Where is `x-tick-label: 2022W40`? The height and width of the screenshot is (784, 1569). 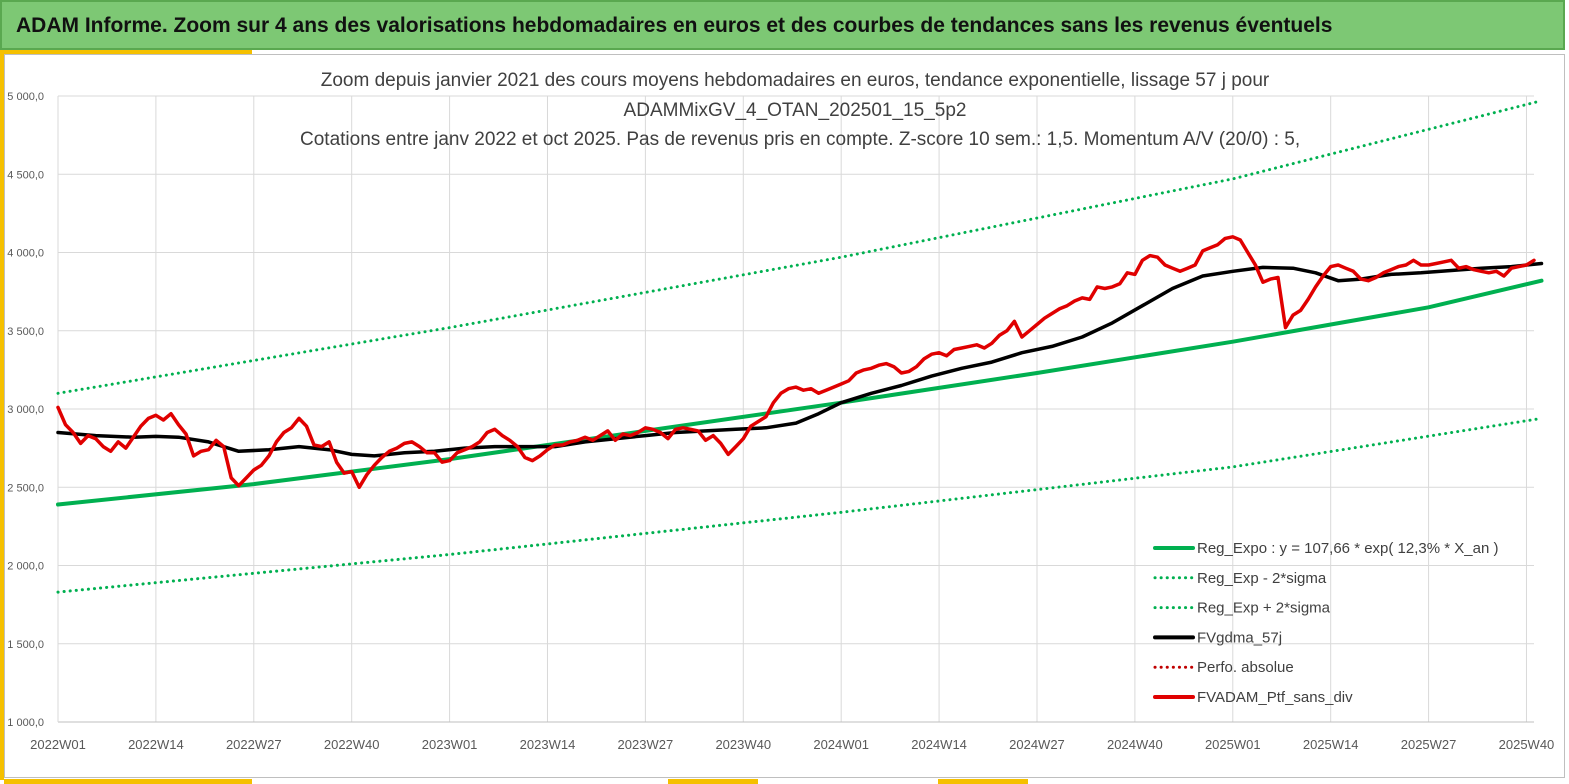 x-tick-label: 2022W40 is located at coordinates (352, 744).